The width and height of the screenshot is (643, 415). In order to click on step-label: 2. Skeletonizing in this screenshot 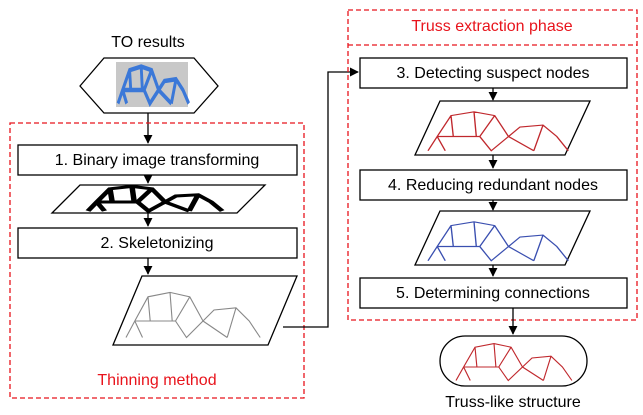, I will do `click(157, 243)`.